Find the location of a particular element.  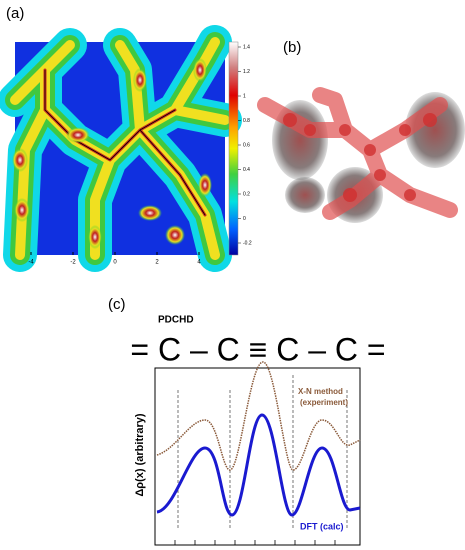

colorbar-tick-label: 0.6 is located at coordinates (246, 145).